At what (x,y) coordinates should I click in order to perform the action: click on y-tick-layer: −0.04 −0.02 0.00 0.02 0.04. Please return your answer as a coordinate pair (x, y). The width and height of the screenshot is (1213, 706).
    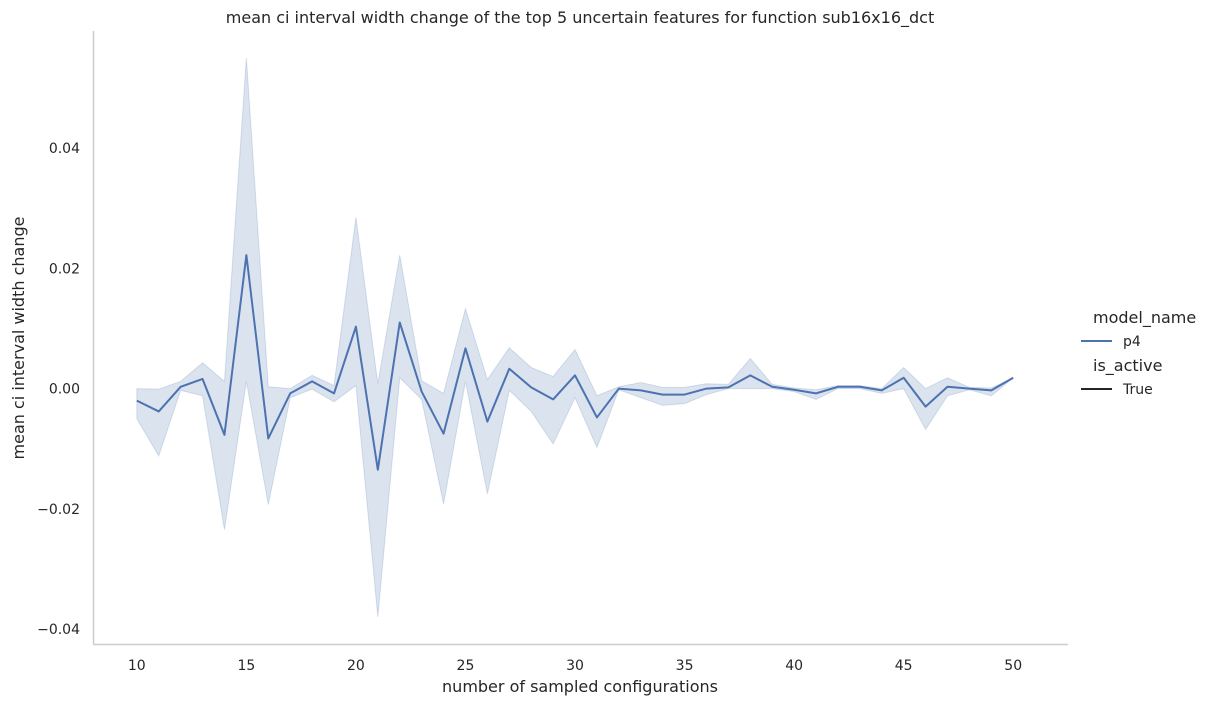
    Looking at the image, I should click on (58, 389).